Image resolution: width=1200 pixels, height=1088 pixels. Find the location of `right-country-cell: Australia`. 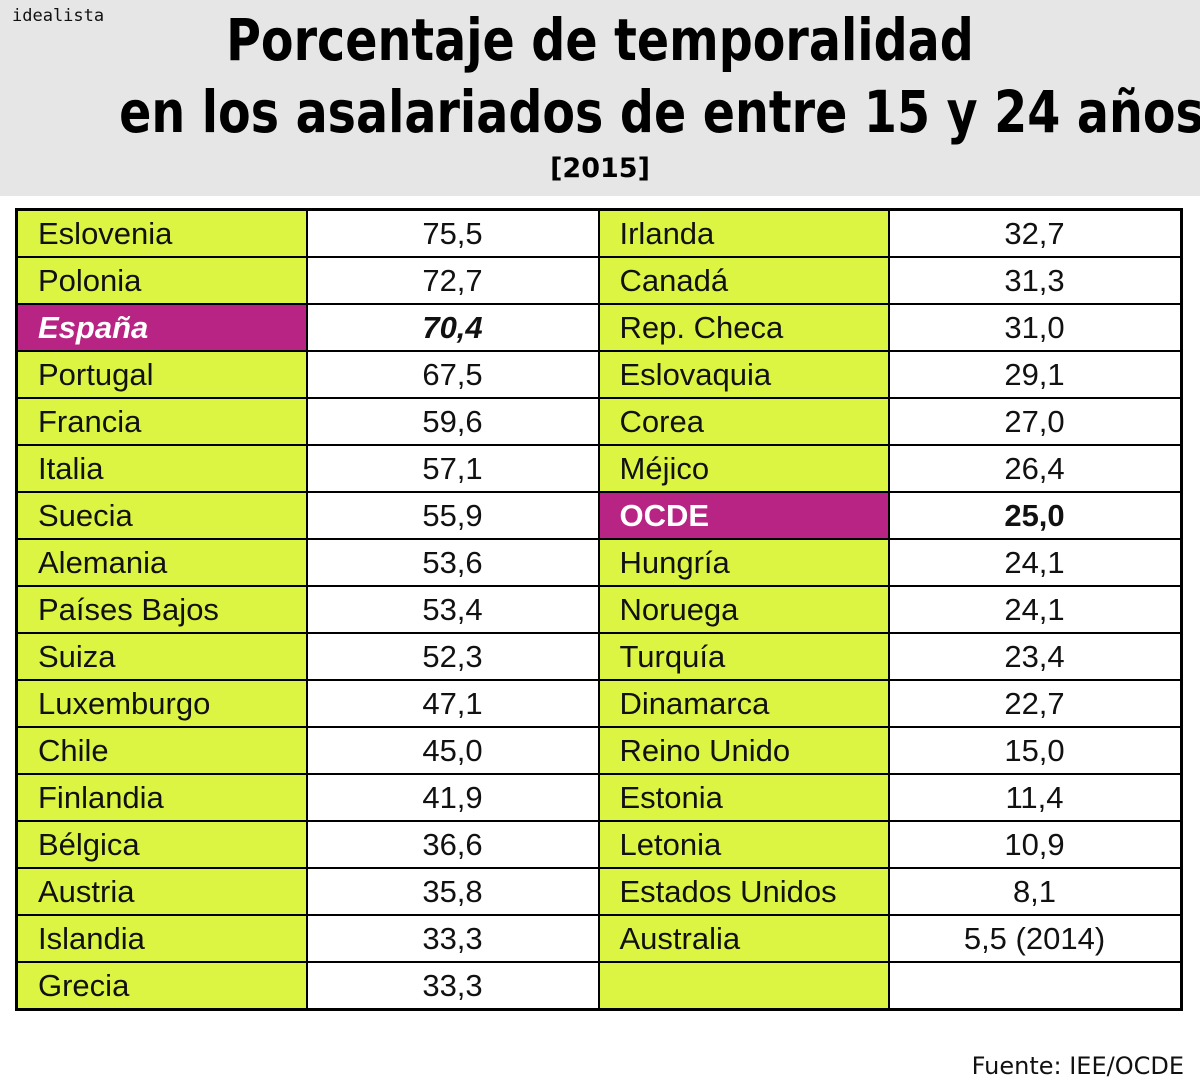

right-country-cell: Australia is located at coordinates (743, 938).